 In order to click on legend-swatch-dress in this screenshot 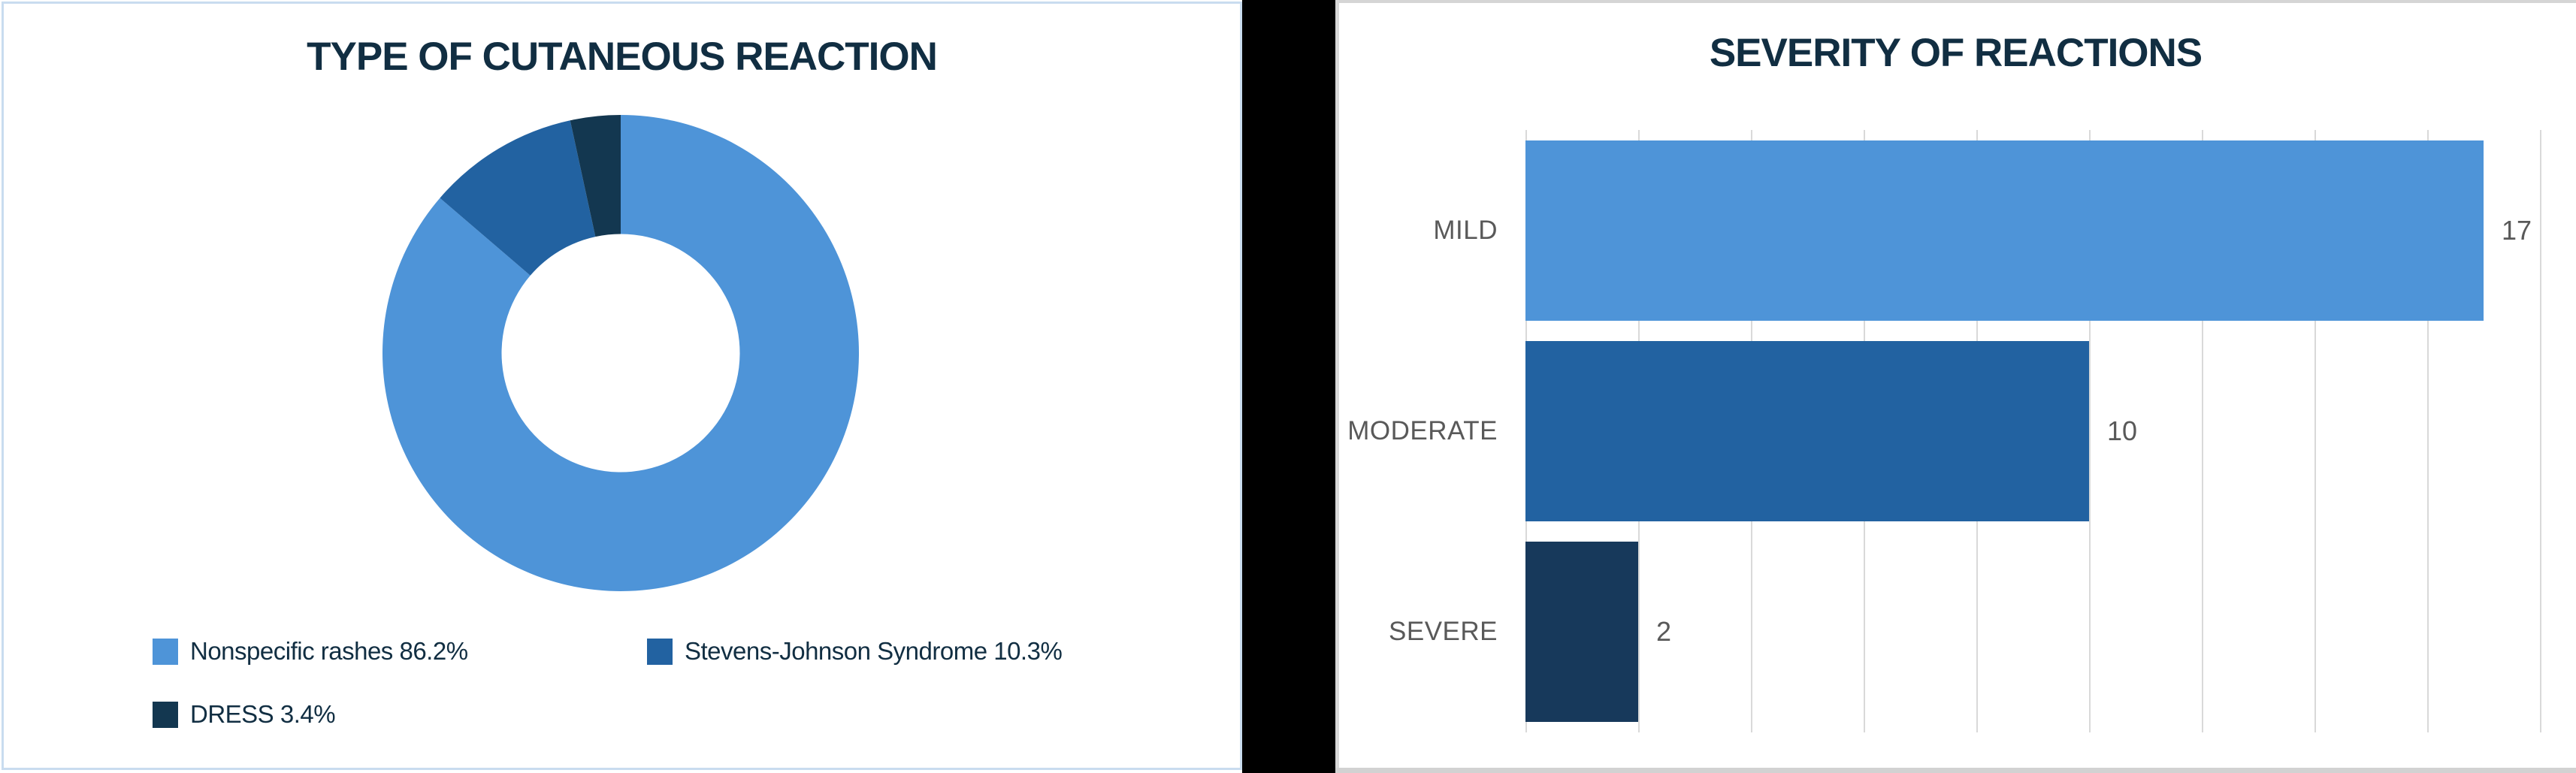, I will do `click(166, 714)`.